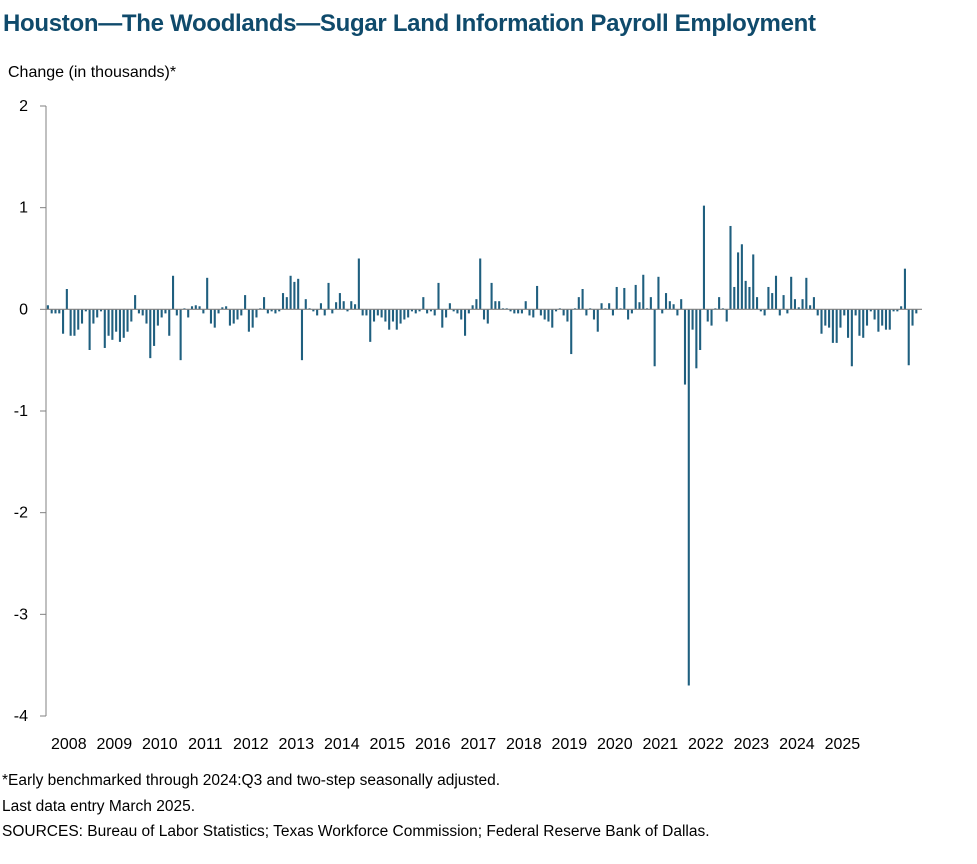 The height and width of the screenshot is (864, 977). Describe the element at coordinates (479, 744) in the screenshot. I see `x-tick-label: 2017` at that location.